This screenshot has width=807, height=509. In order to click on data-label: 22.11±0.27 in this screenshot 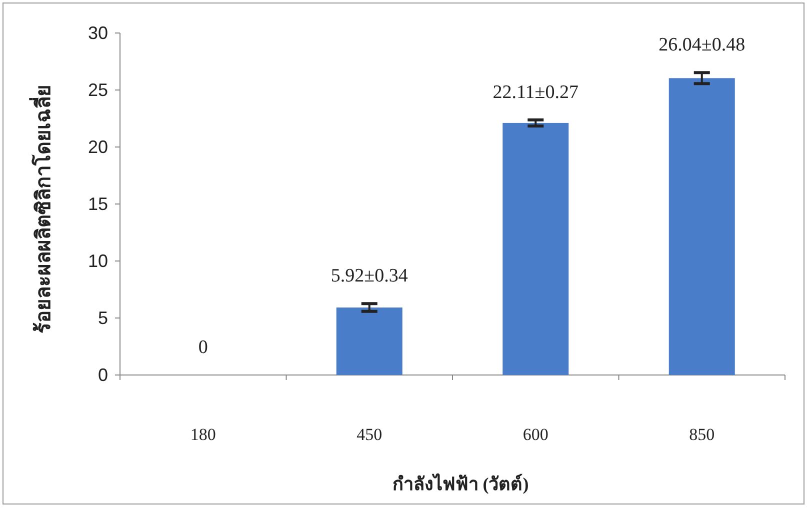, I will do `click(535, 92)`.